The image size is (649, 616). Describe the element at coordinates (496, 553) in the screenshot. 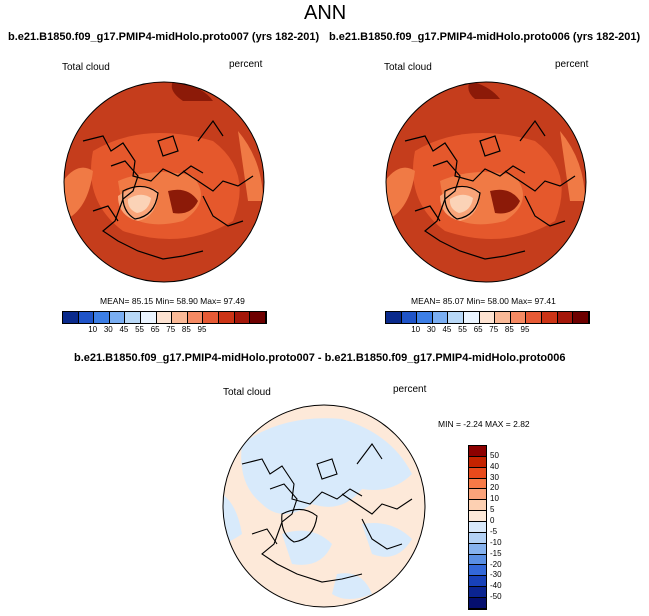

I see `colorbar-tick-label: -15` at that location.